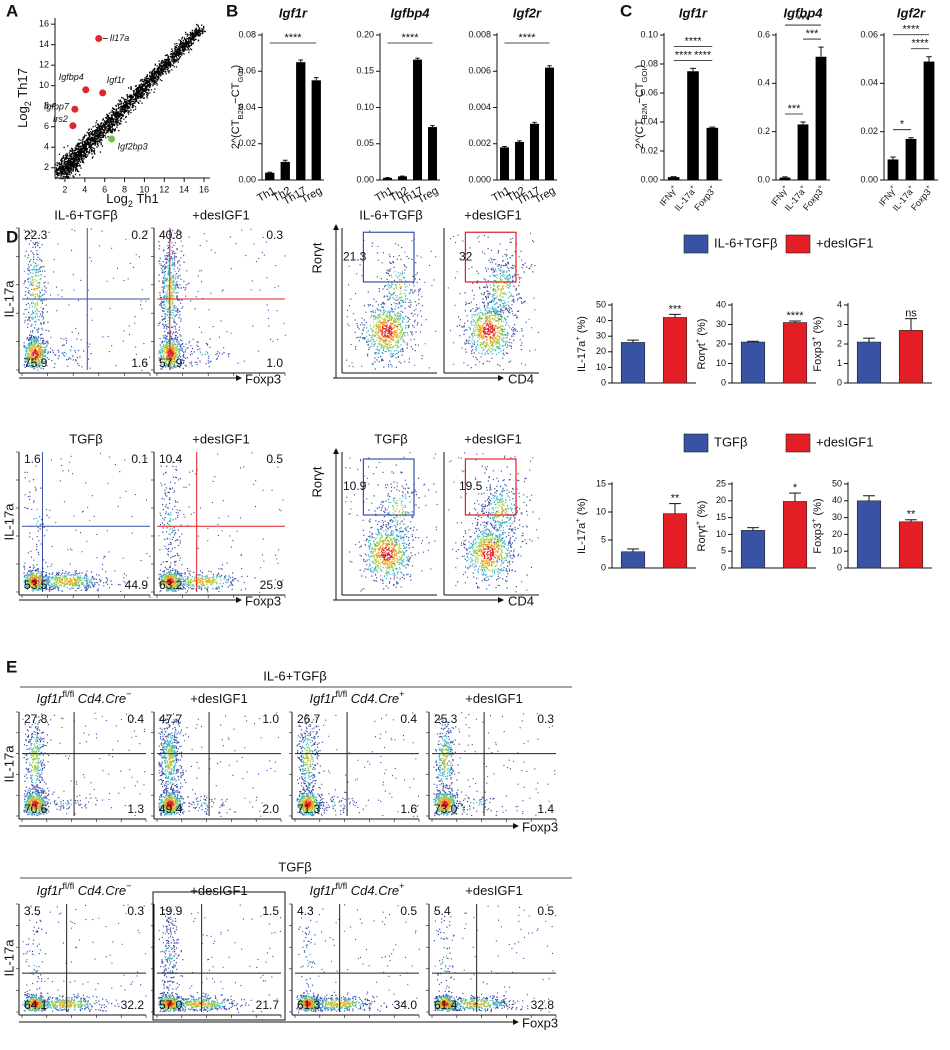 This screenshot has height=1050, width=950. Describe the element at coordinates (164, 189) in the screenshot. I see `x-tick-label: 12` at that location.